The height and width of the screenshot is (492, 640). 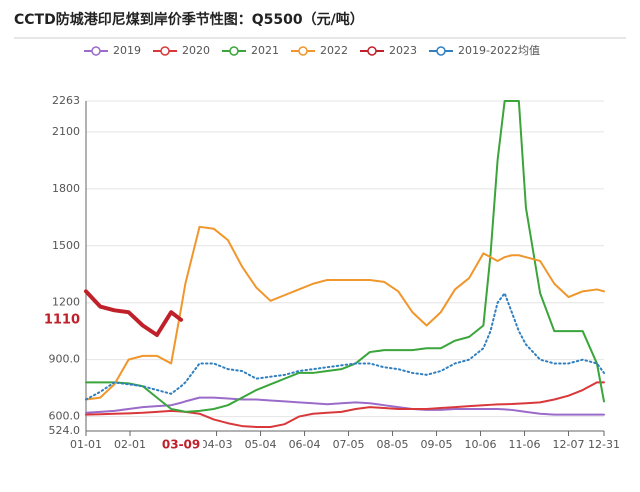 I want to click on pointer-y-bg, so click(x=62, y=319).